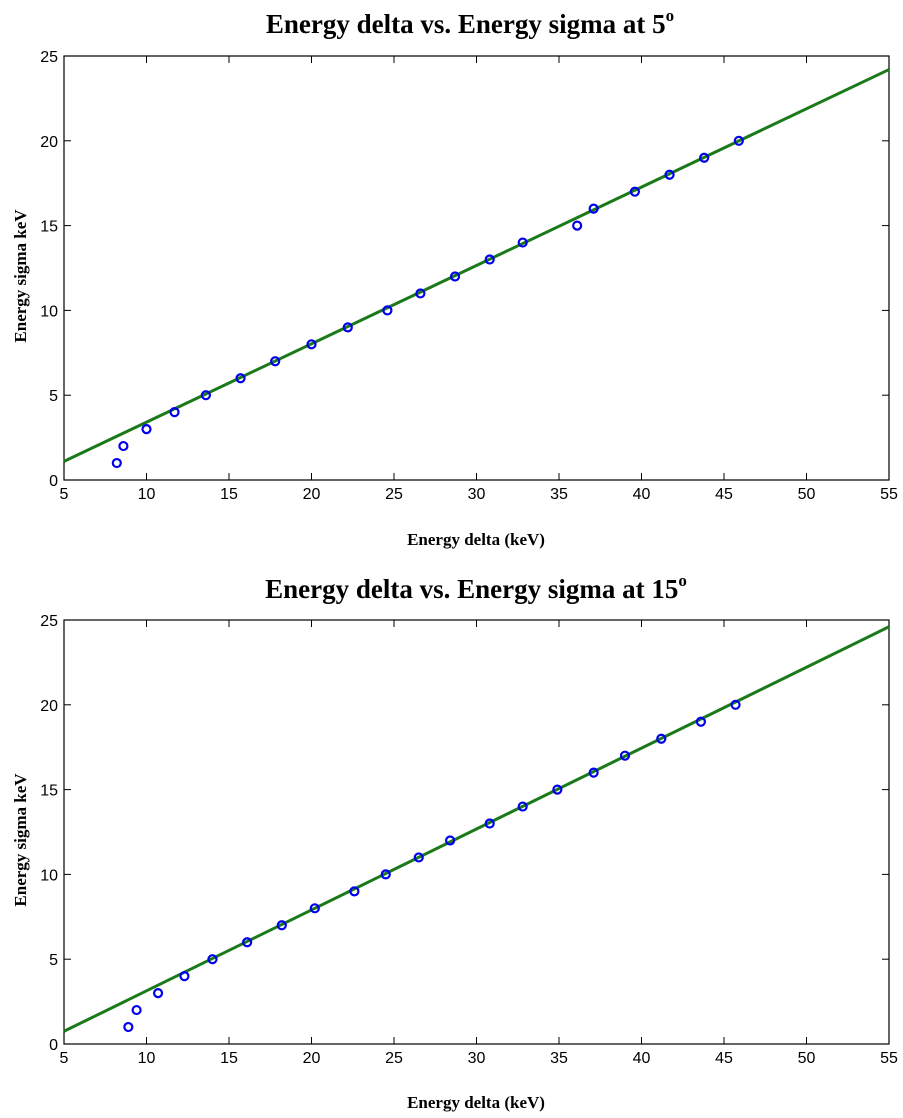 The height and width of the screenshot is (1118, 903). I want to click on chart-title: Energy delta vs. Energy sigma at 15o, so click(476, 587).